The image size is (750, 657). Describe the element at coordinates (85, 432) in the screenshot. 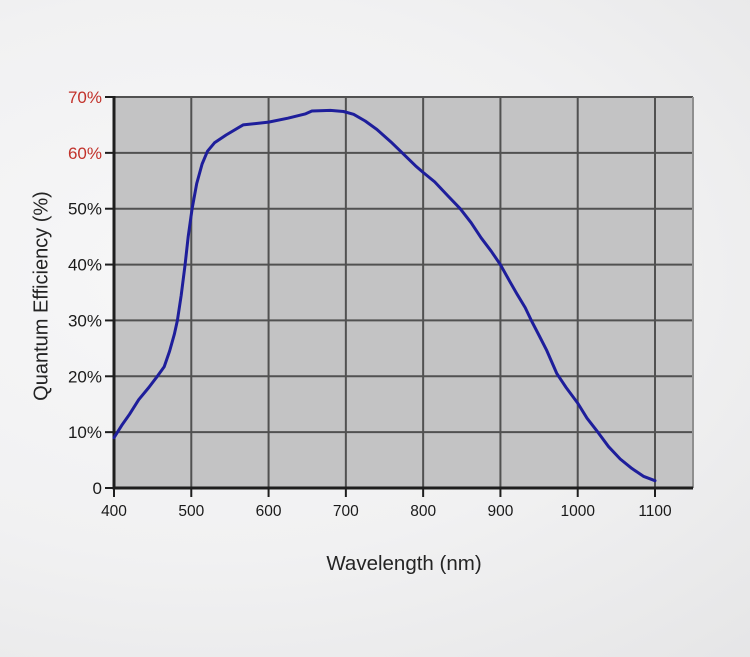

I see `y-tick-label: 10%` at that location.